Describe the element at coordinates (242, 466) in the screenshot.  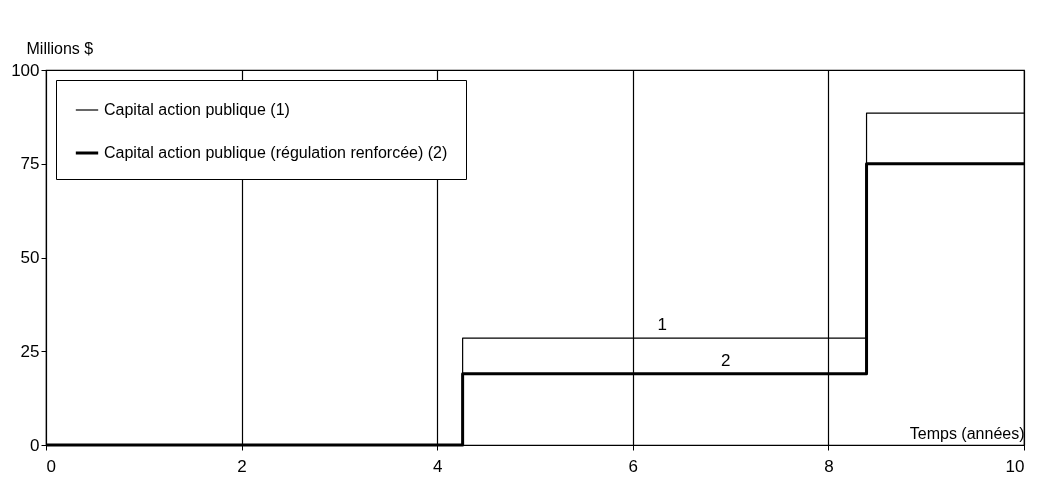
I see `x-tick-label: 2` at that location.